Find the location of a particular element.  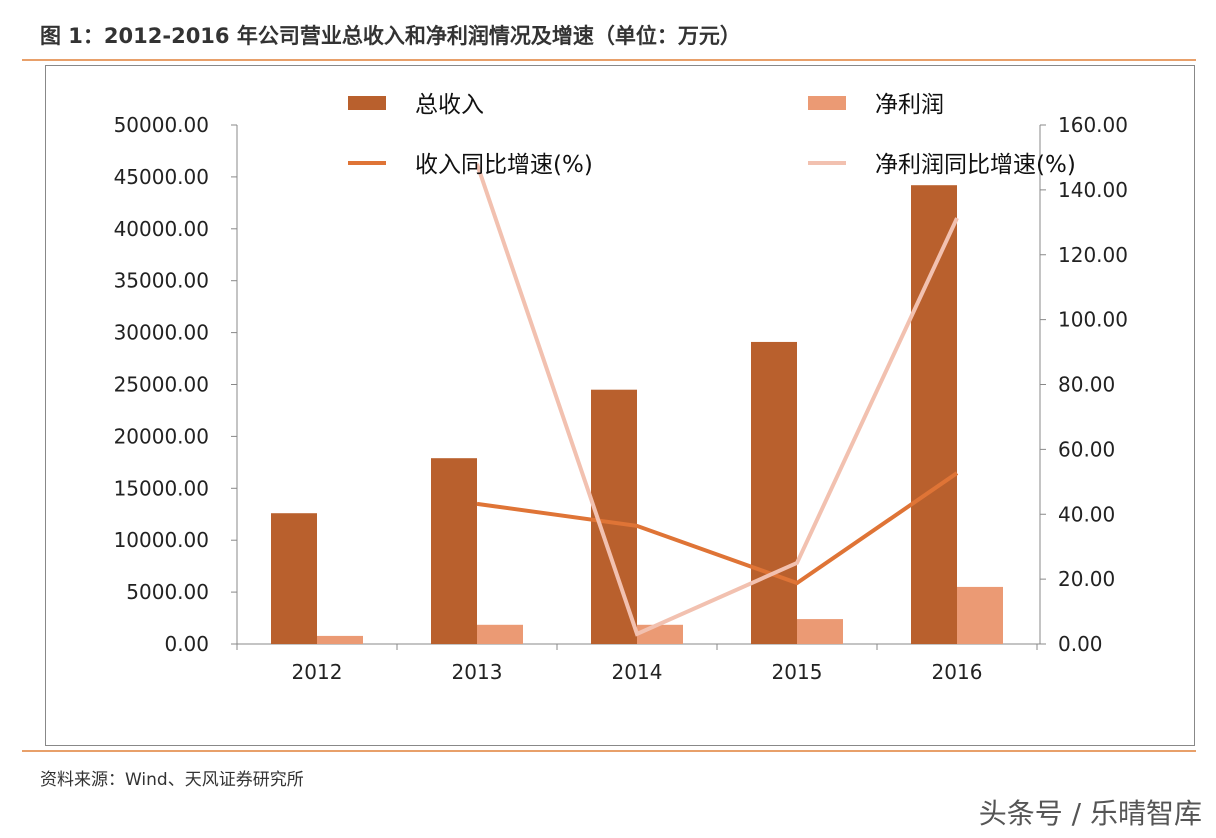

bottom-rule is located at coordinates (609, 751).